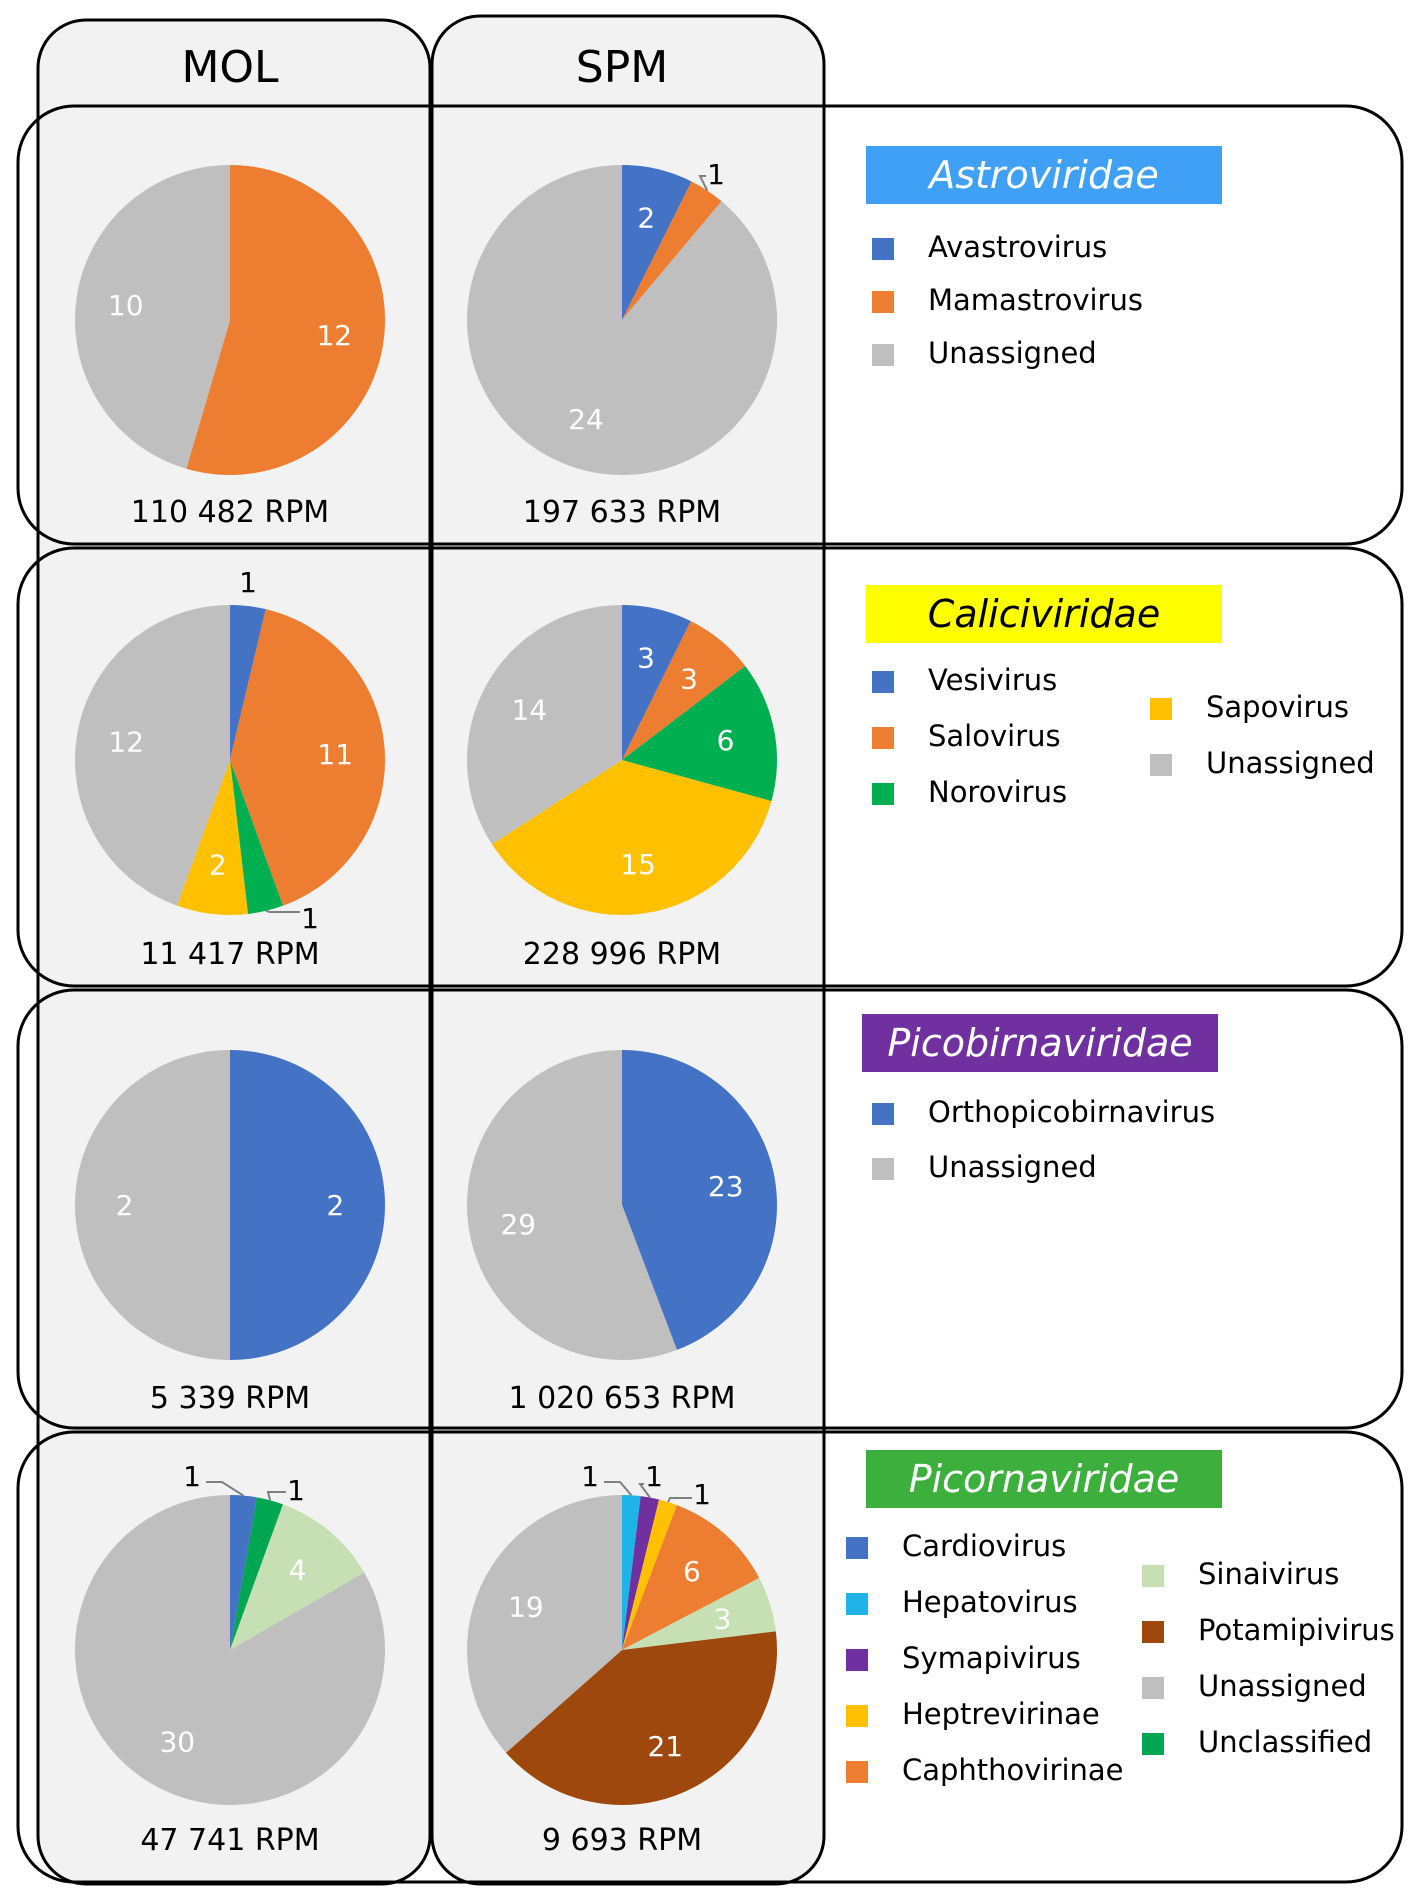 The width and height of the screenshot is (1417, 1898). I want to click on legend-swatch-hepatovirus, so click(857, 1604).